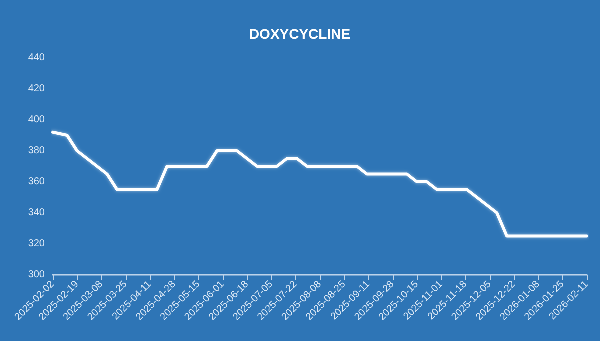 The width and height of the screenshot is (600, 341). Describe the element at coordinates (37, 58) in the screenshot. I see `y-tick-label: 440` at that location.